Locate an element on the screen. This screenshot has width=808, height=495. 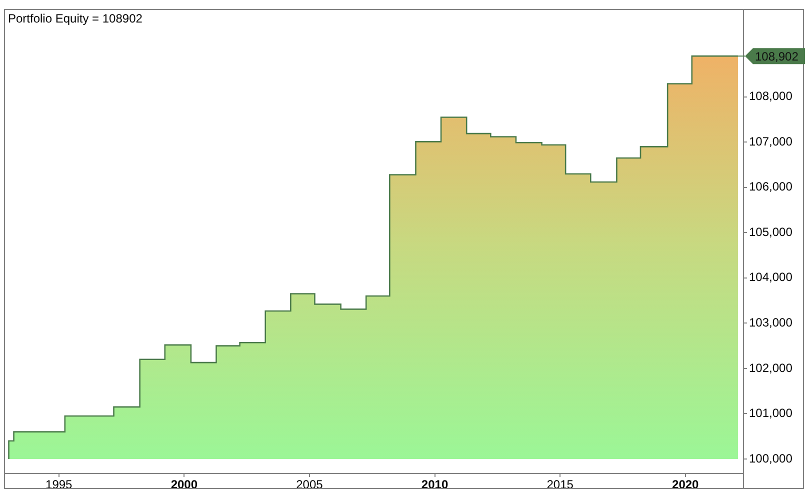
y-tick-label: 105,000 is located at coordinates (771, 231).